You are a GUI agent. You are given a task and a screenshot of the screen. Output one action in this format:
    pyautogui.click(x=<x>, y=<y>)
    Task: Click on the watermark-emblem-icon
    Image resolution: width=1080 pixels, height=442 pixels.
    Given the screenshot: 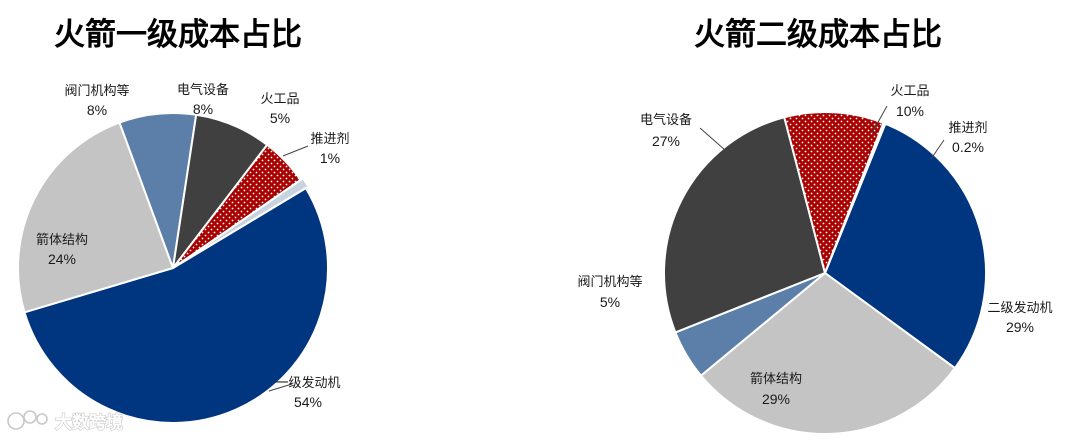 What is the action you would take?
    pyautogui.click(x=27, y=420)
    